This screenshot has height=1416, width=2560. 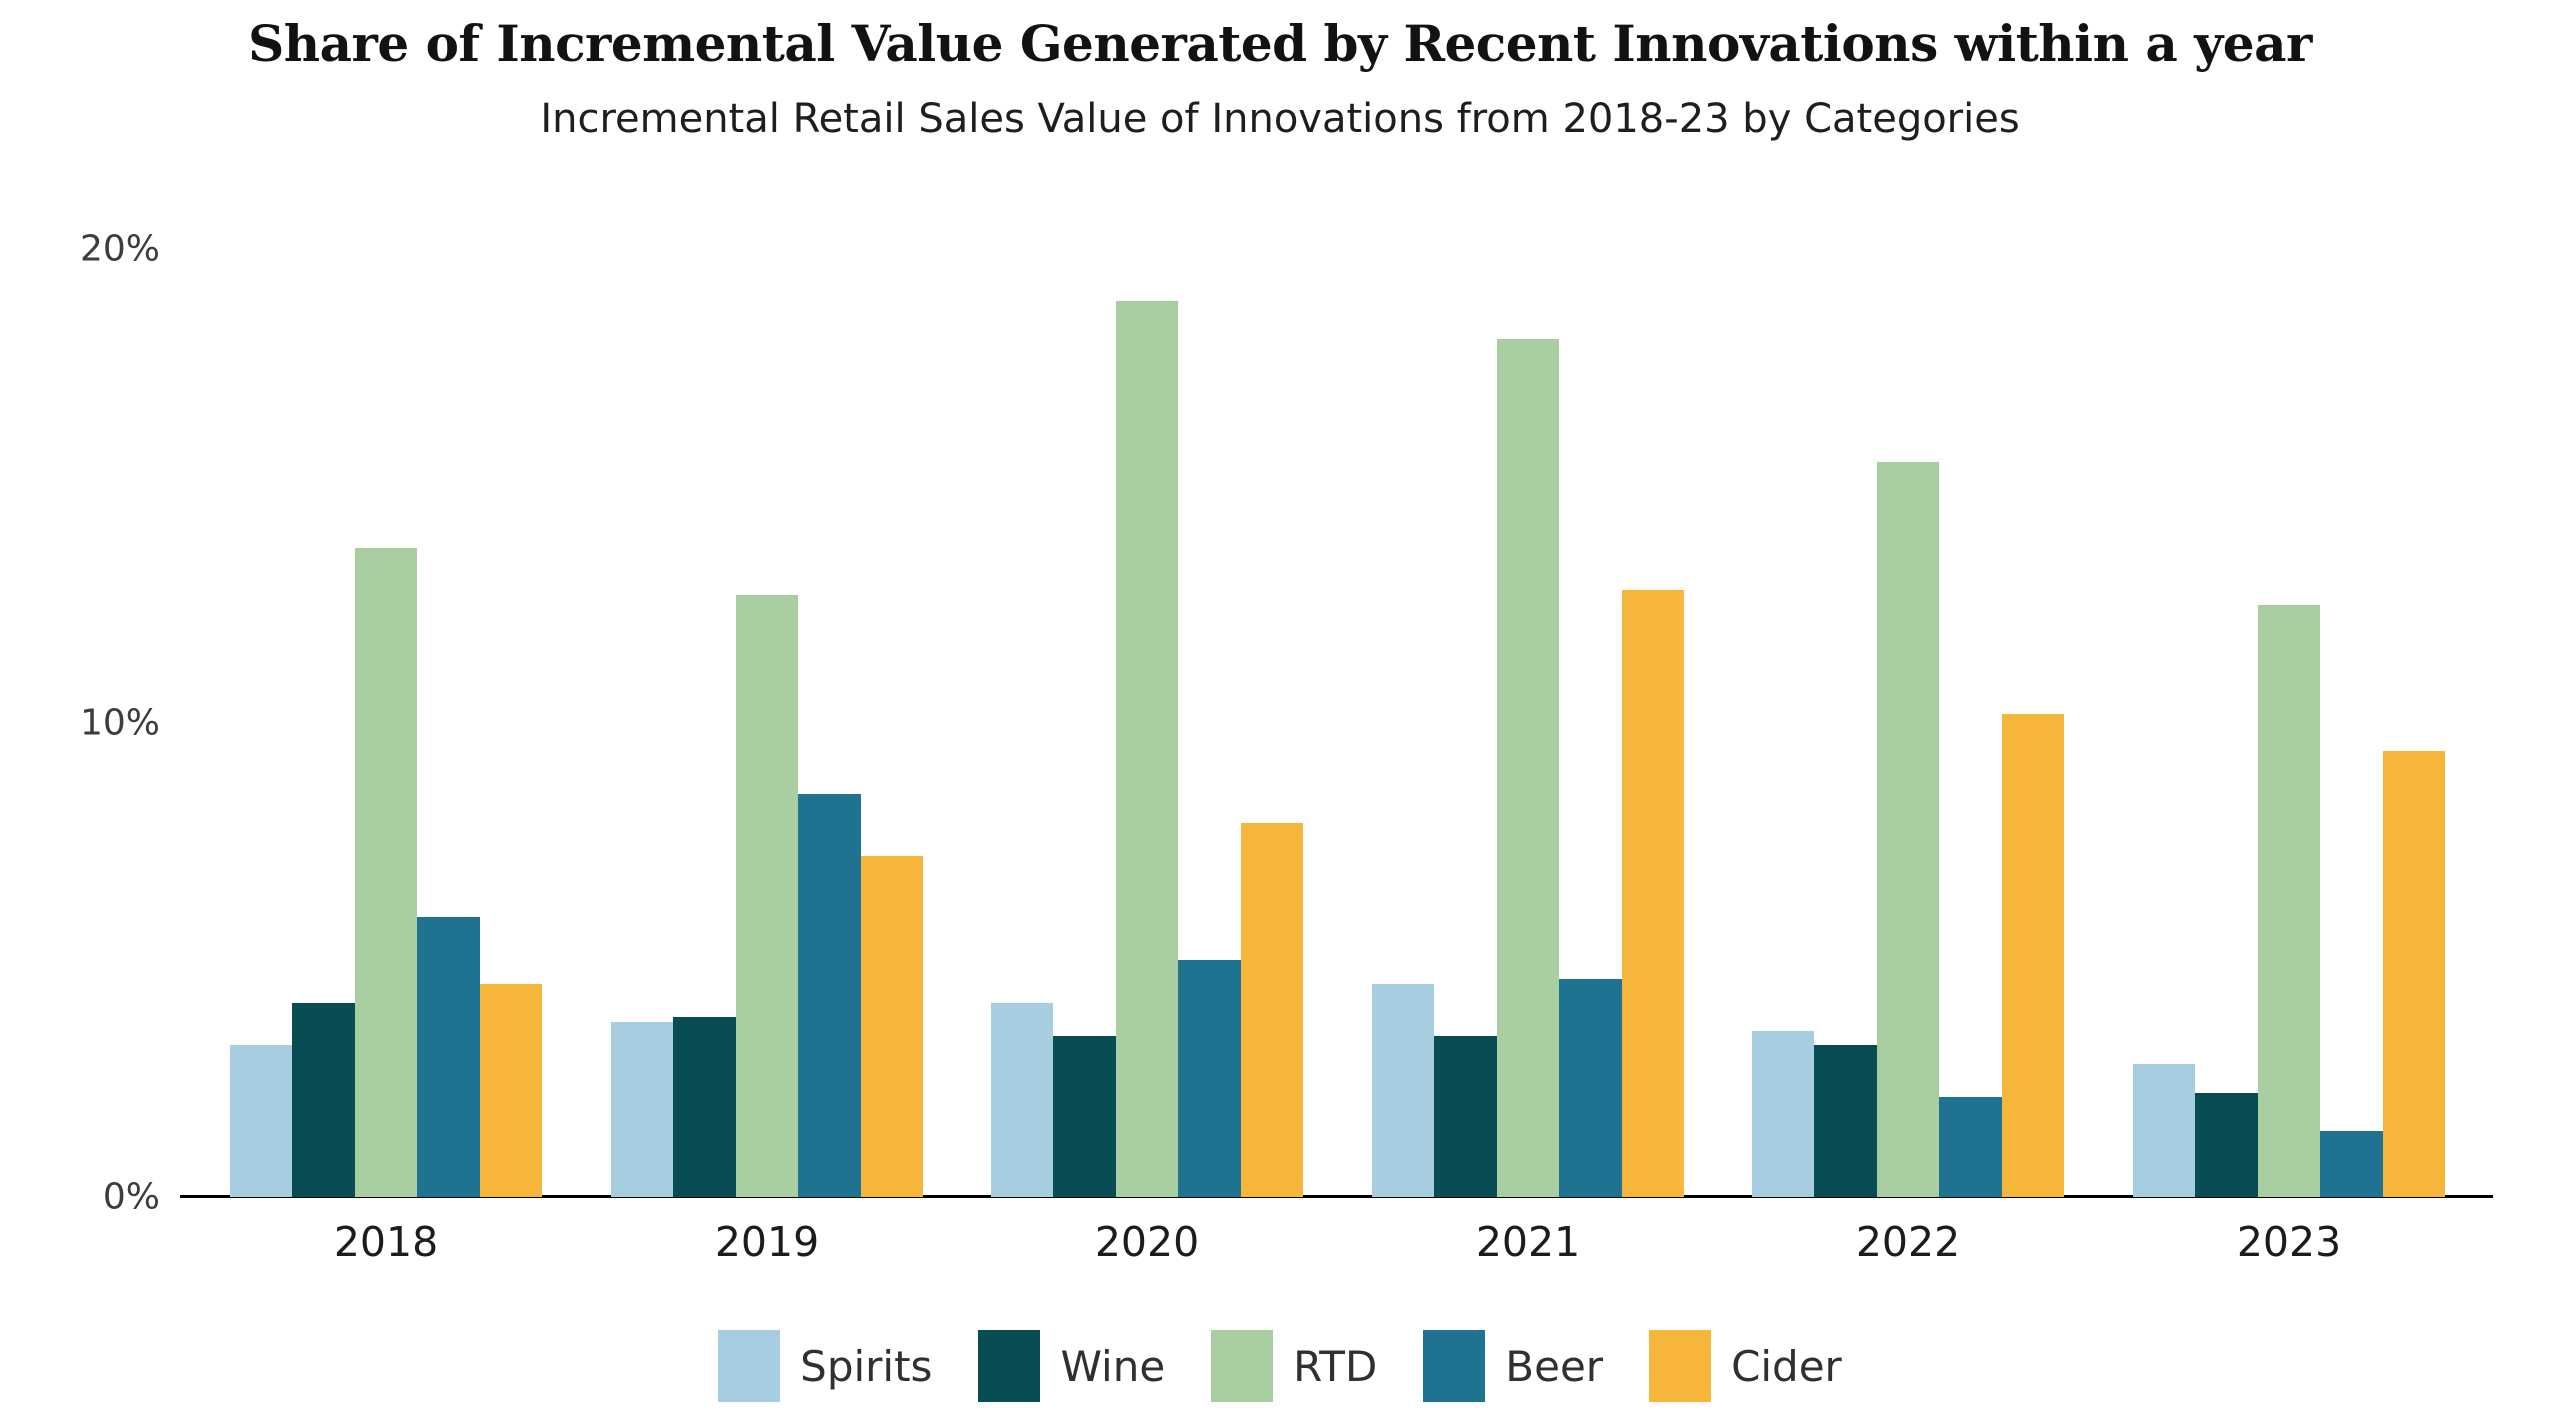 I want to click on bar-2018-cider, so click(x=510, y=1090).